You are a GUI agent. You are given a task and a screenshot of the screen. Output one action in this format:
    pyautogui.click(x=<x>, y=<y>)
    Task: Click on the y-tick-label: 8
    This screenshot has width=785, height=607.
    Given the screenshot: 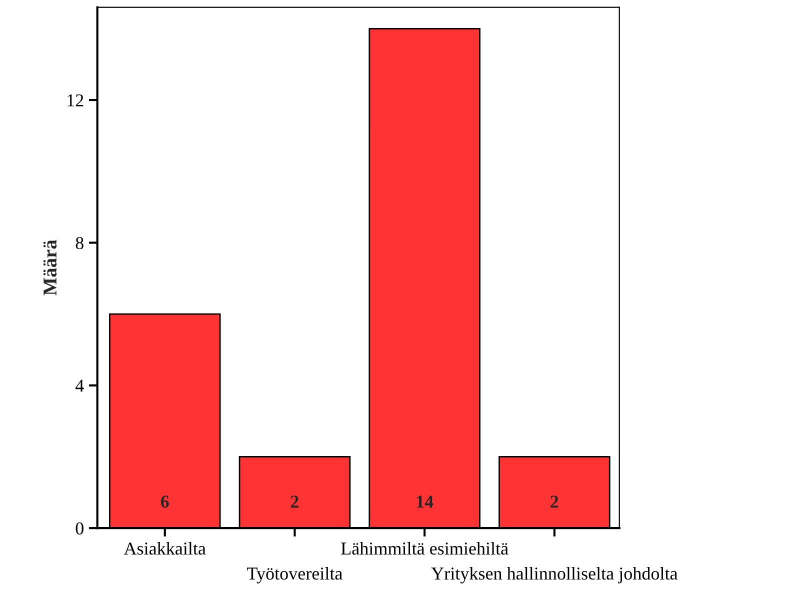 What is the action you would take?
    pyautogui.click(x=80, y=243)
    